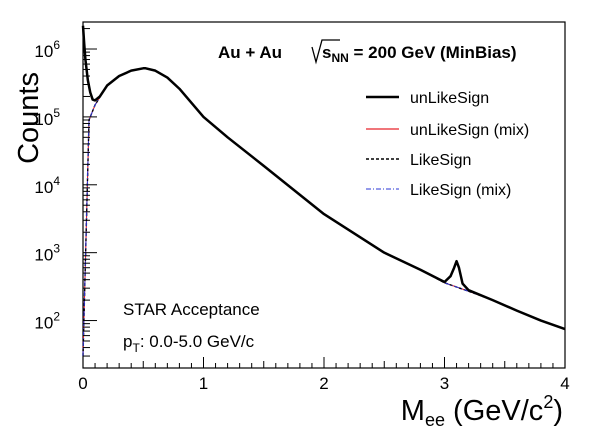 This screenshot has height=431, width=600. I want to click on legend-label-likesign-mix: LikeSign (mix), so click(460, 190).